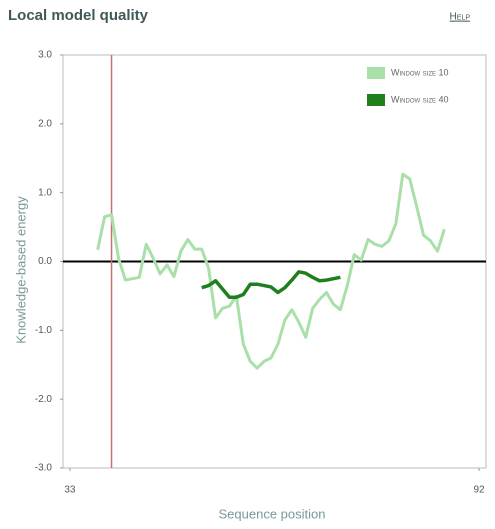 This screenshot has width=495, height=529. I want to click on x-tick-label: 33, so click(70, 490).